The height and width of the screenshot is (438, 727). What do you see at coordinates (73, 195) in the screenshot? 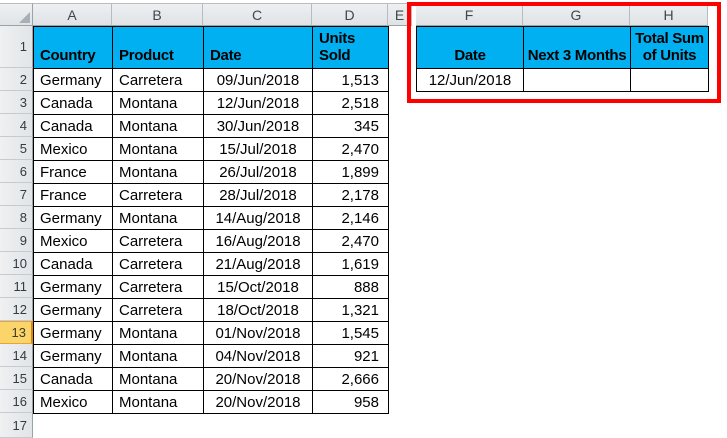
I see `cell-A7: France` at bounding box center [73, 195].